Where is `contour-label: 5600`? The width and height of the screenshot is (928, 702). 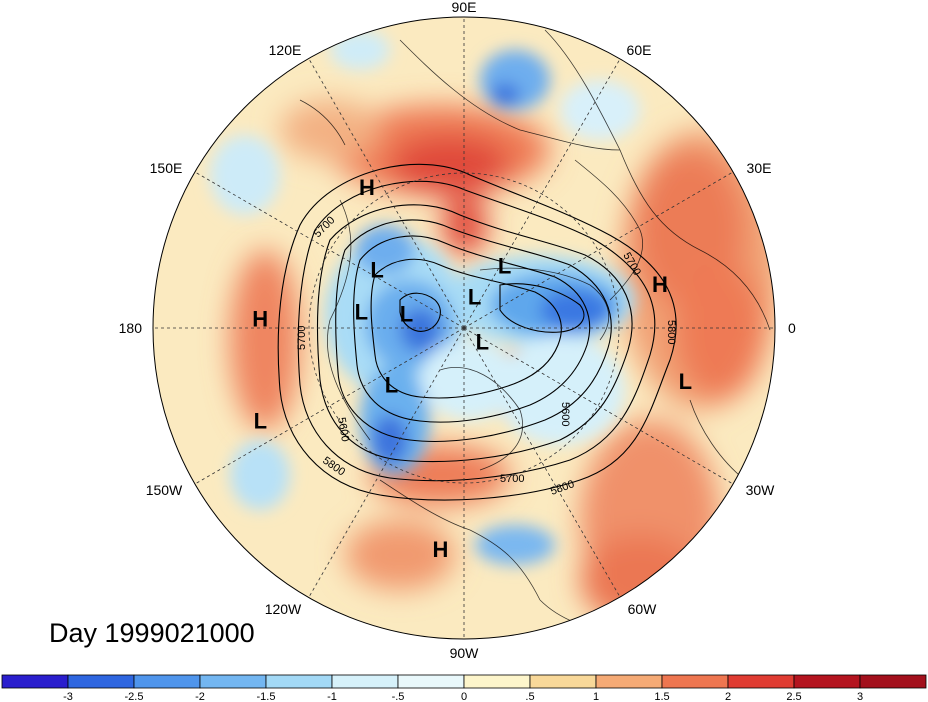
contour-label: 5600 is located at coordinates (343, 429).